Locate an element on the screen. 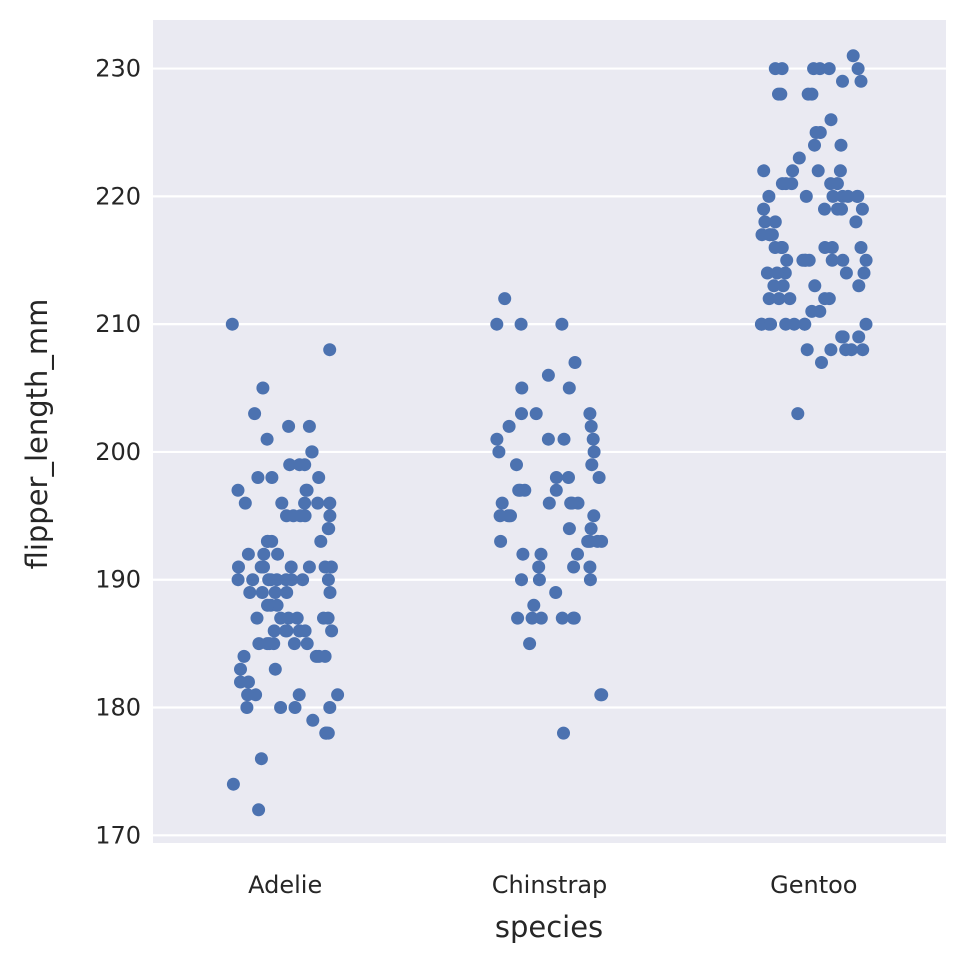  y-tick-label: 200 is located at coordinates (118, 452).